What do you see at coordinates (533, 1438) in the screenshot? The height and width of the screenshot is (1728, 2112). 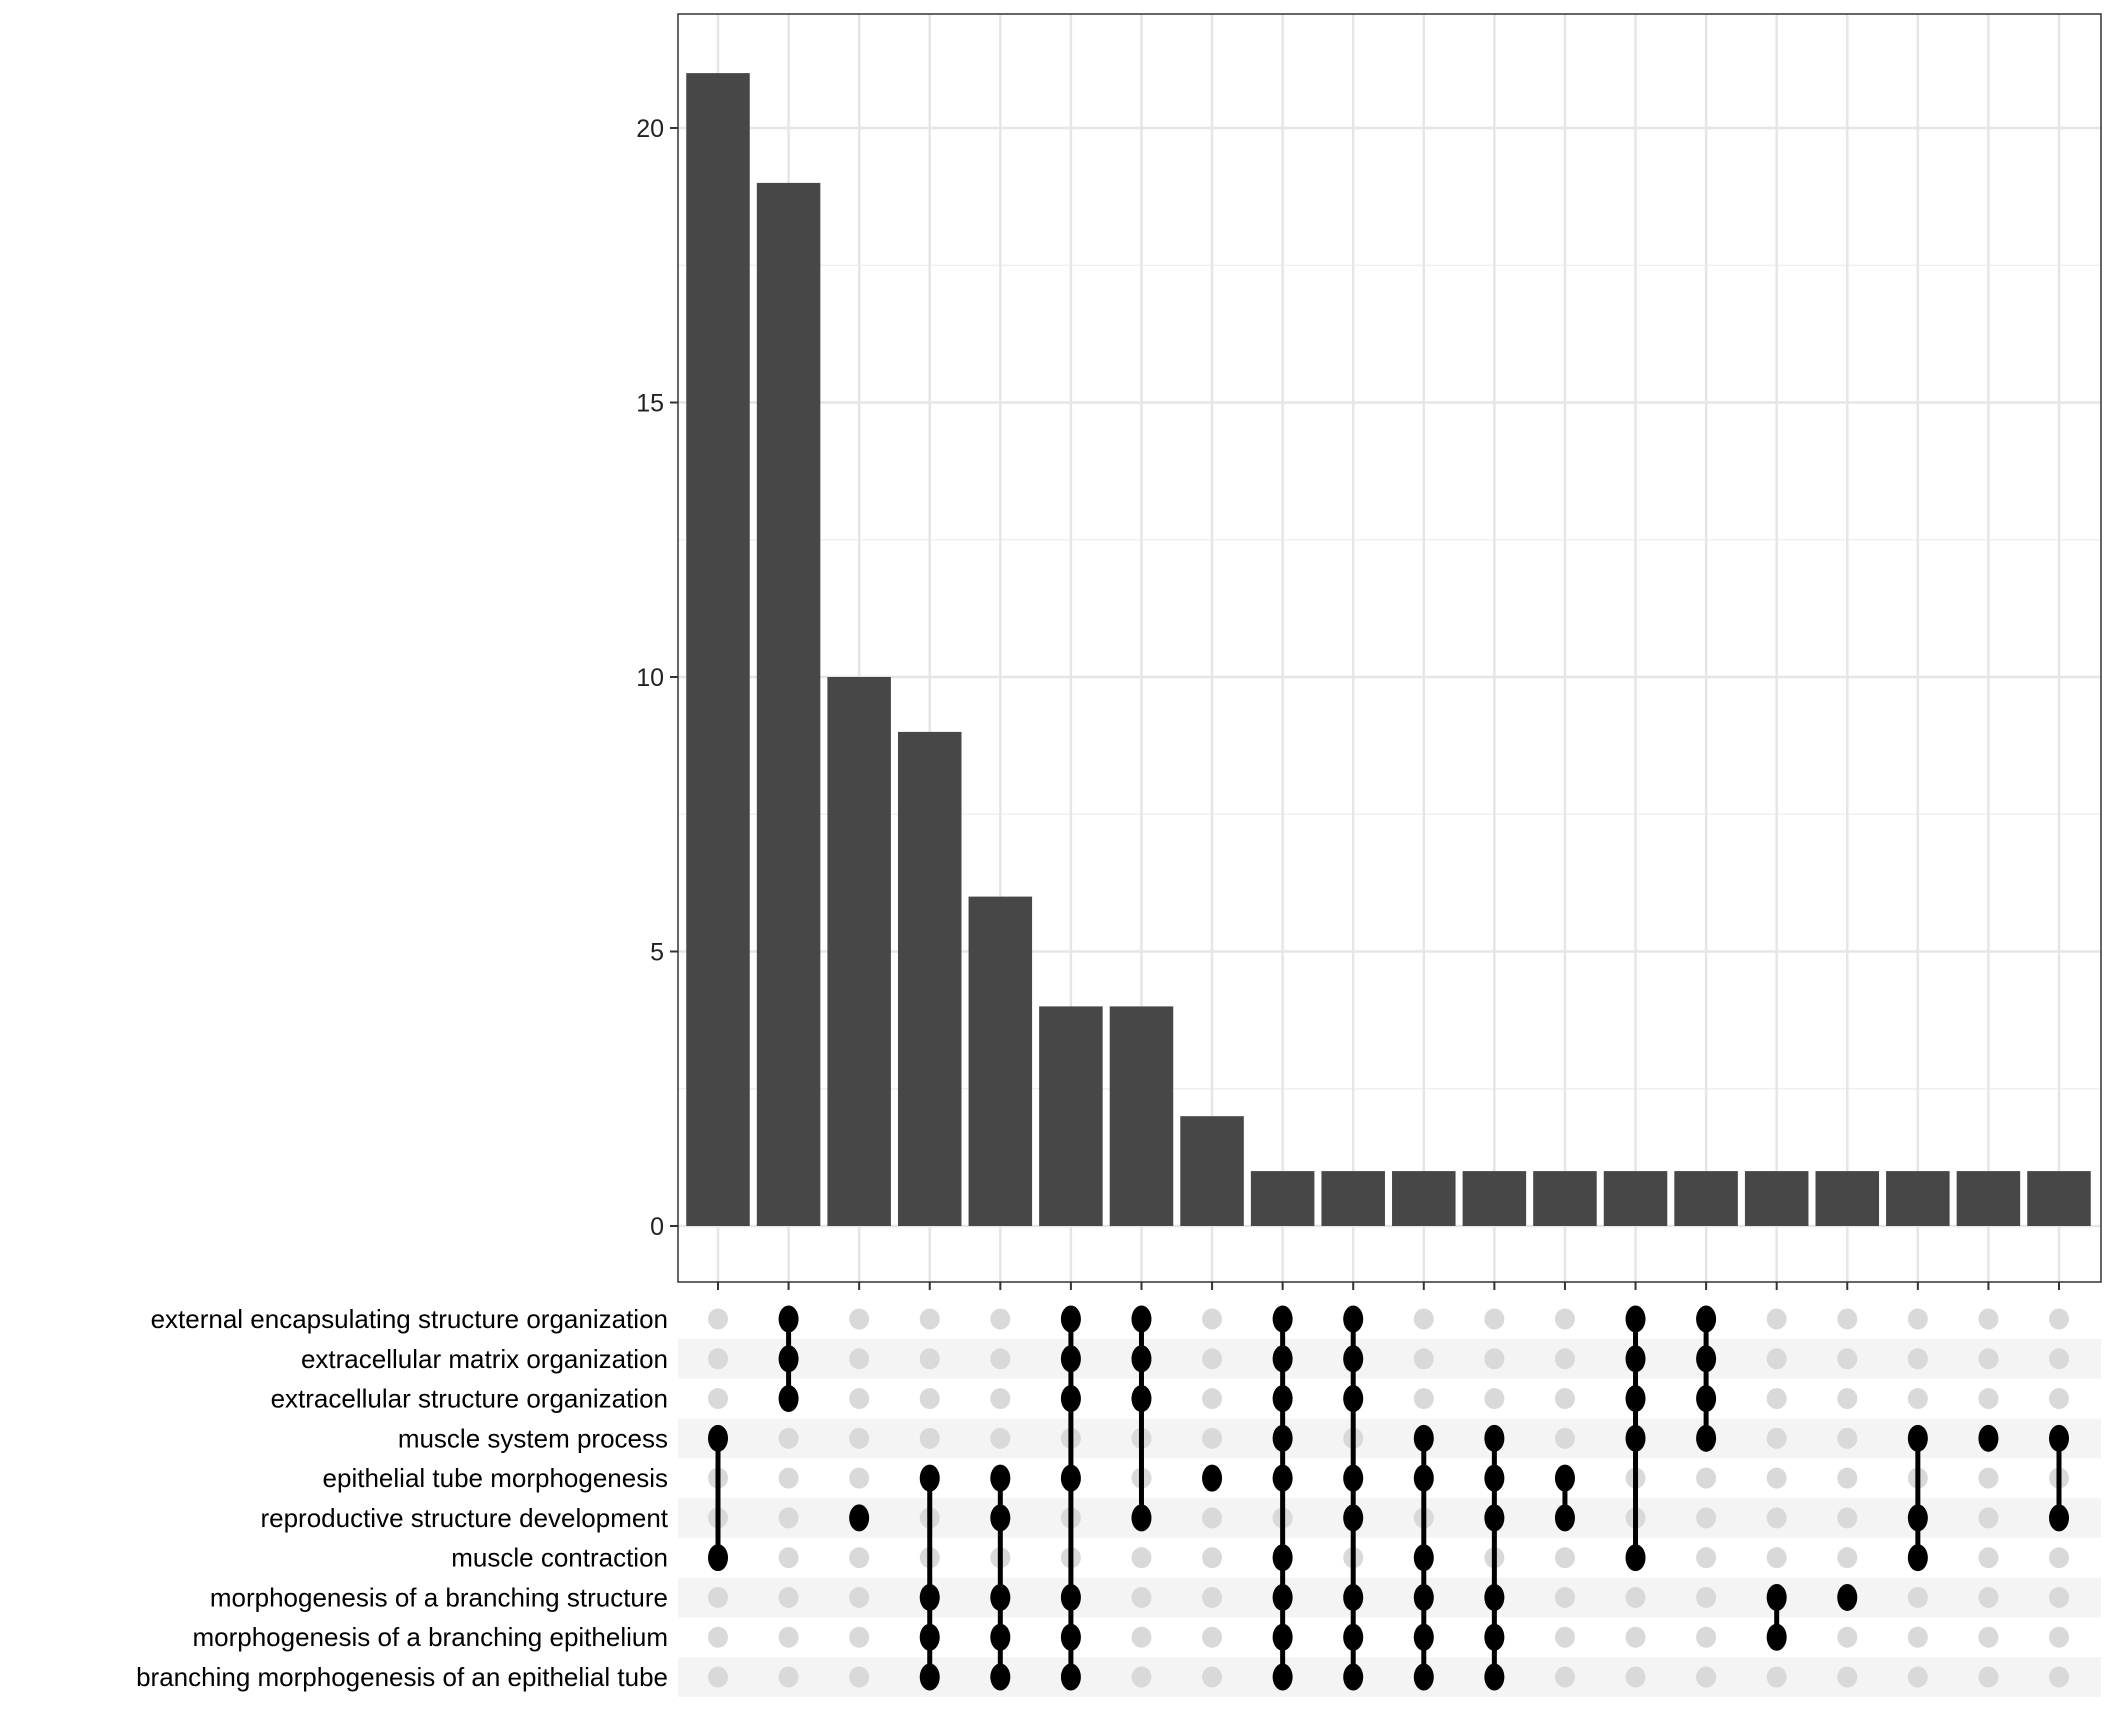 I see `set-label: muscle system process` at bounding box center [533, 1438].